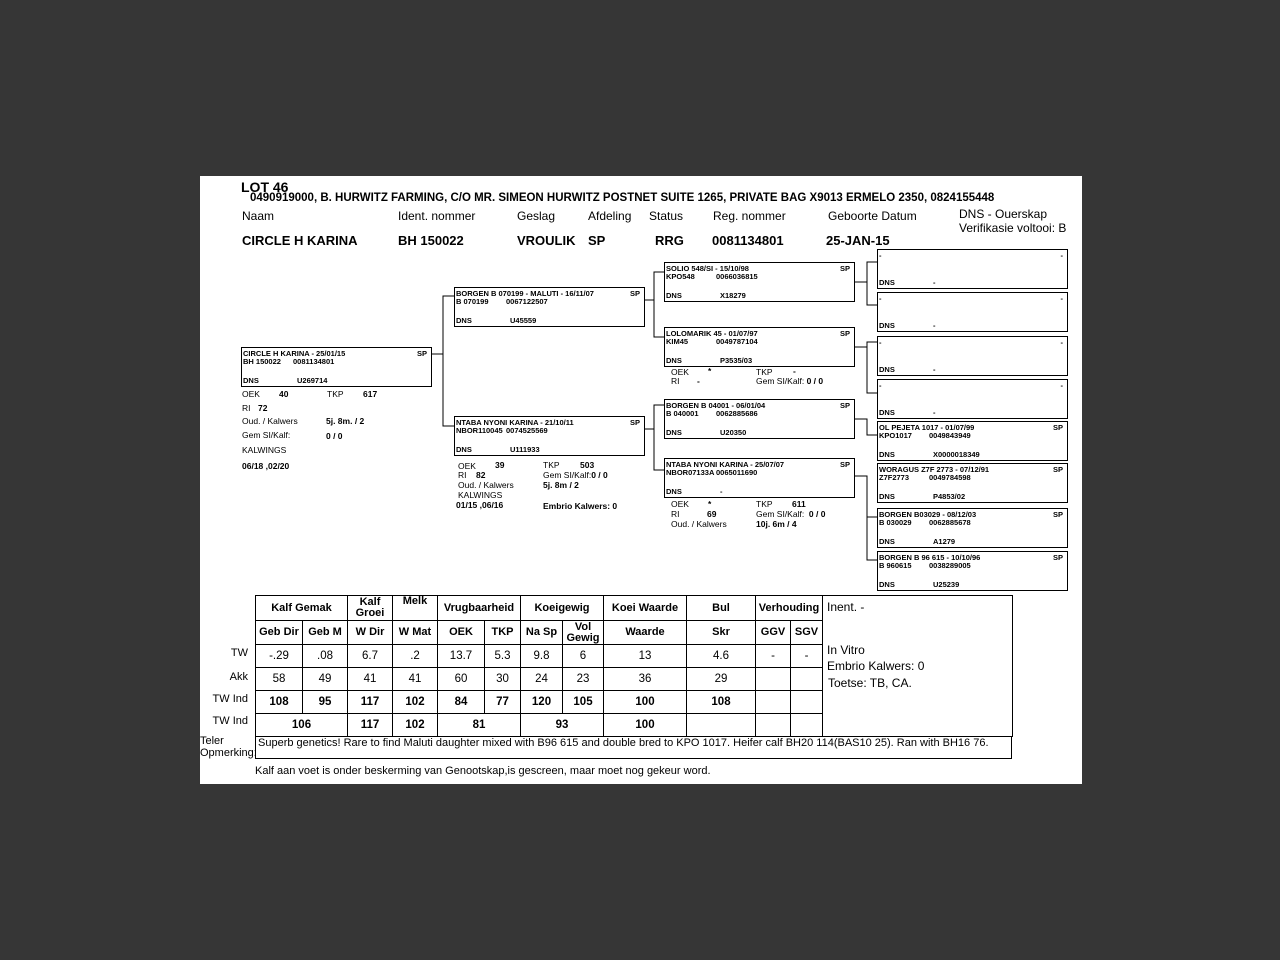 Image resolution: width=1280 pixels, height=960 pixels. Describe the element at coordinates (502, 702) in the screenshot. I see `value-cell: 77` at that location.